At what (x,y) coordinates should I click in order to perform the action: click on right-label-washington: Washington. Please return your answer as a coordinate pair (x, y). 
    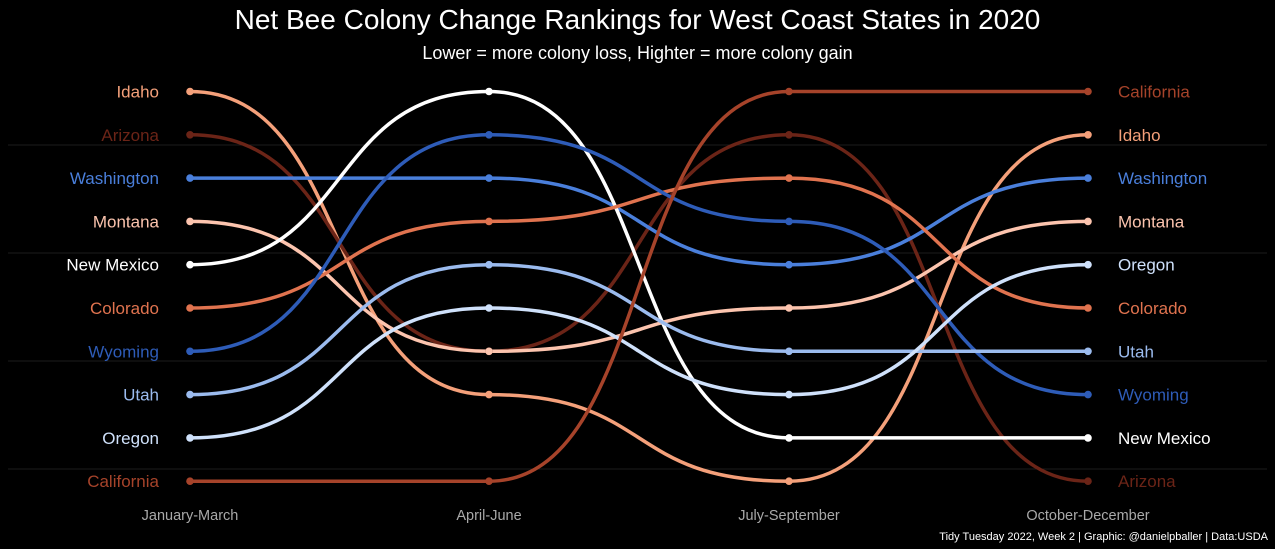
    Looking at the image, I should click on (1162, 178).